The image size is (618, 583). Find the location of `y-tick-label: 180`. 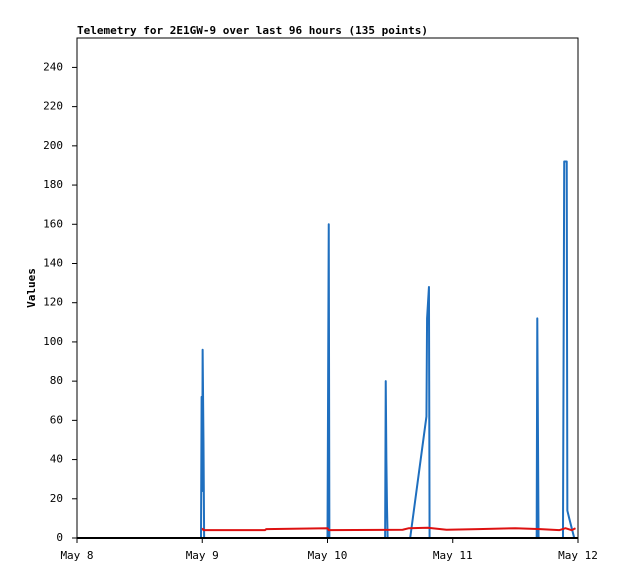

y-tick-label: 180 is located at coordinates (53, 184).